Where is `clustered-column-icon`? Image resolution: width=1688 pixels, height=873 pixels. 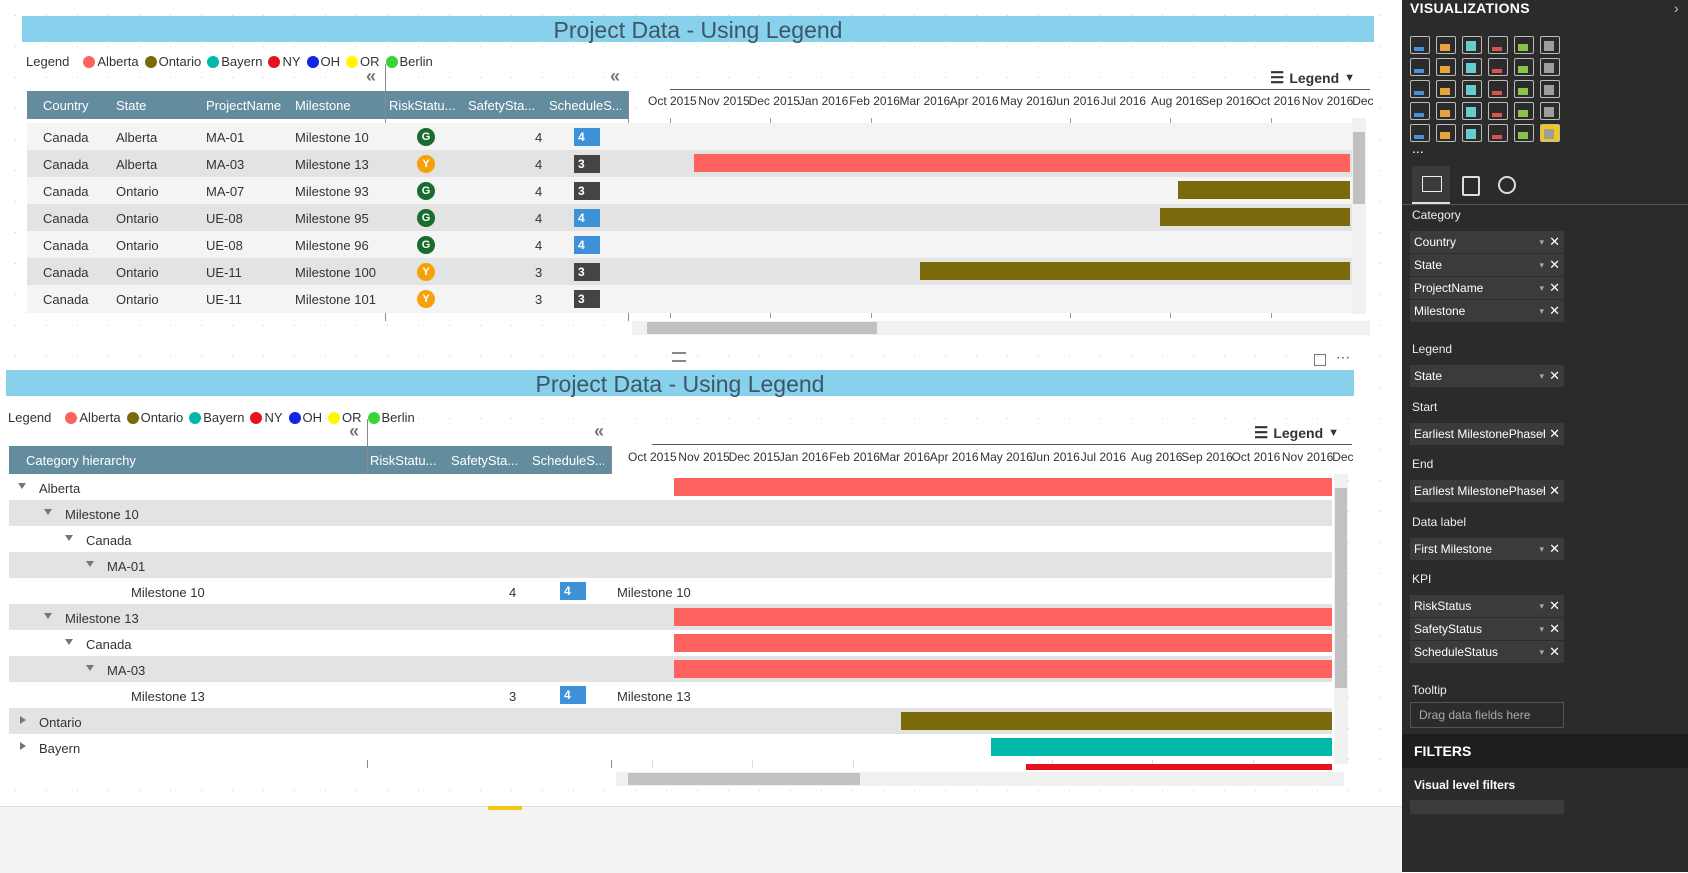
clustered-column-icon is located at coordinates (1498, 45).